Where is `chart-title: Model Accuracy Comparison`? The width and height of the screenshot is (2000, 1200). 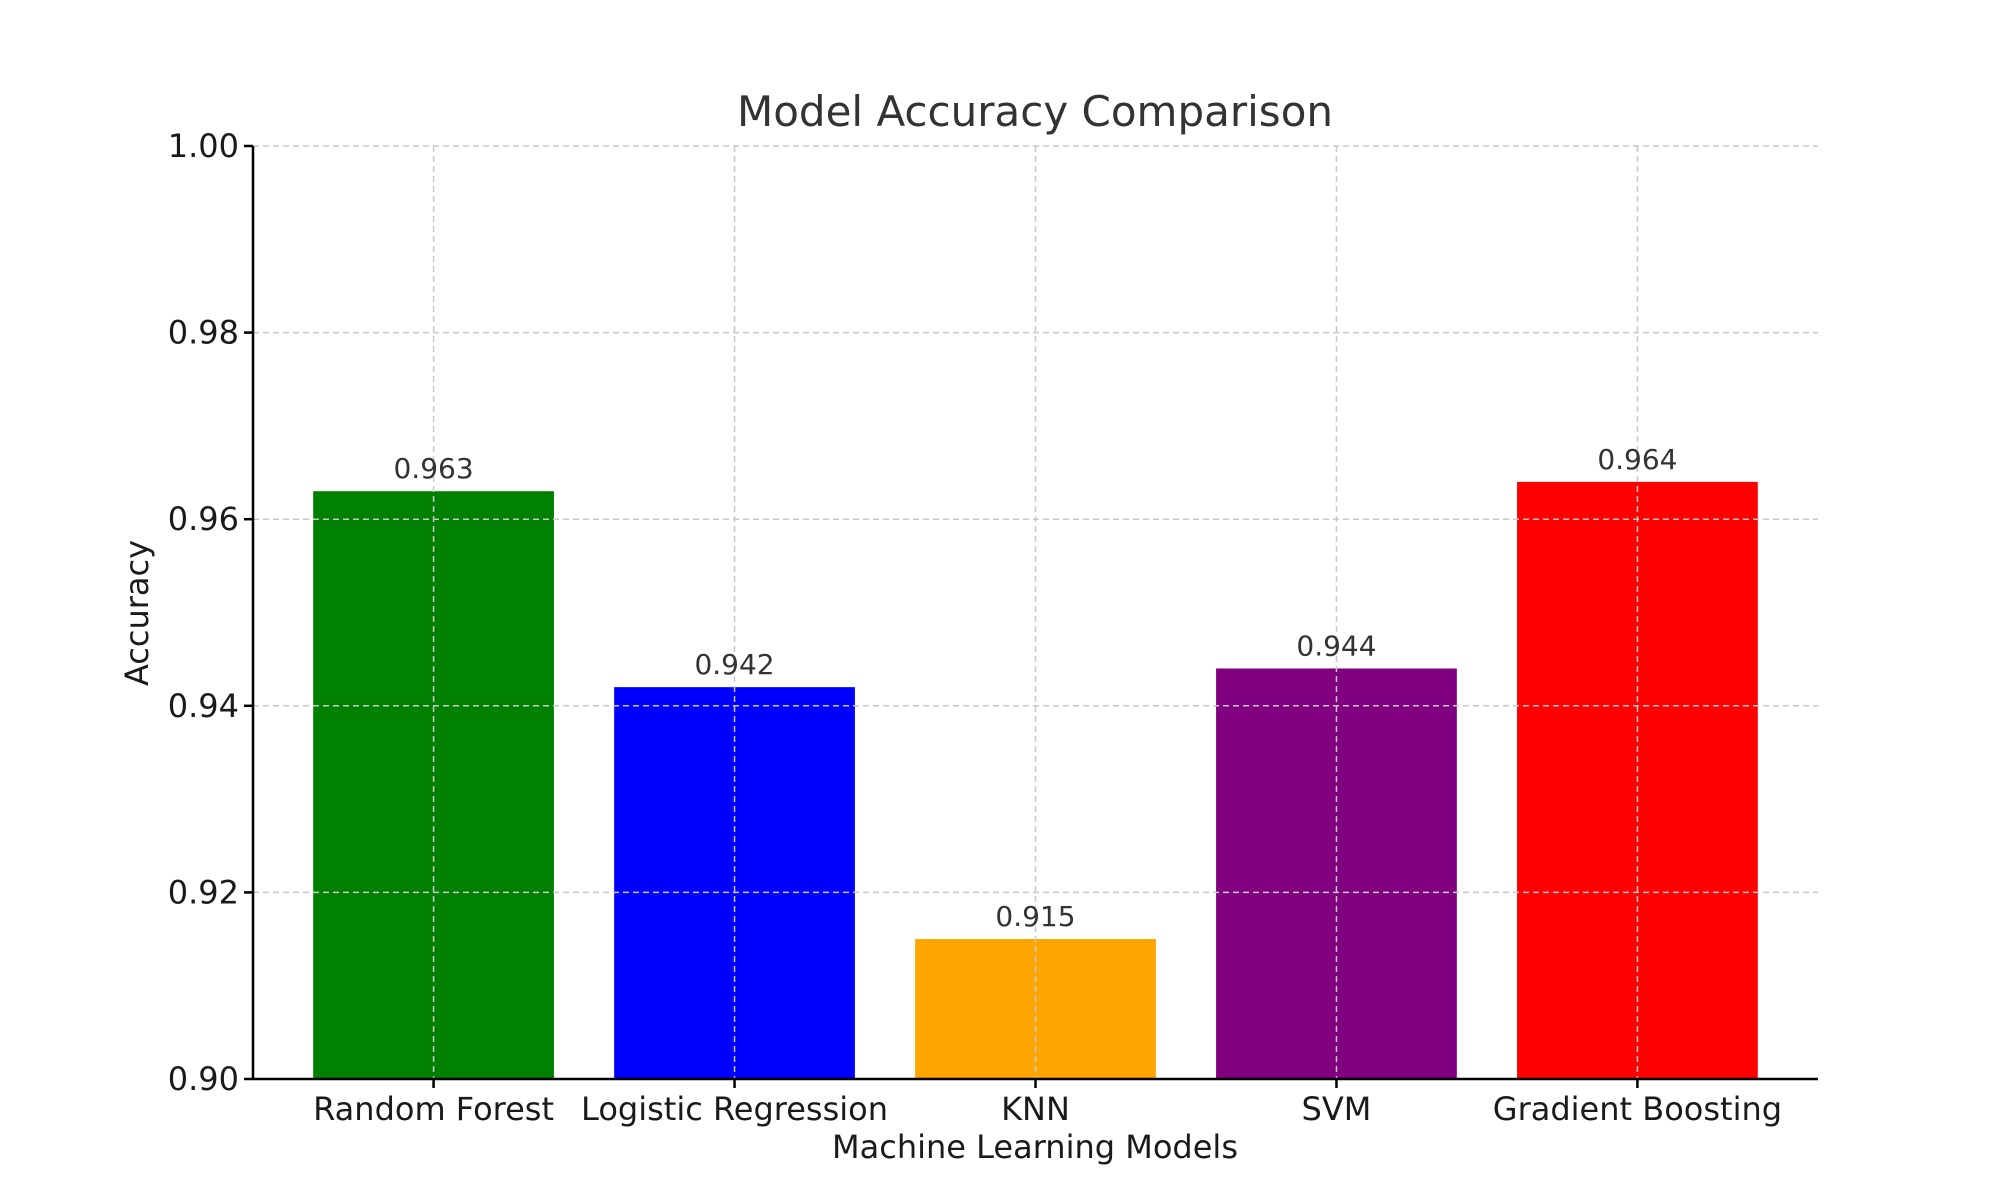
chart-title: Model Accuracy Comparison is located at coordinates (1035, 111).